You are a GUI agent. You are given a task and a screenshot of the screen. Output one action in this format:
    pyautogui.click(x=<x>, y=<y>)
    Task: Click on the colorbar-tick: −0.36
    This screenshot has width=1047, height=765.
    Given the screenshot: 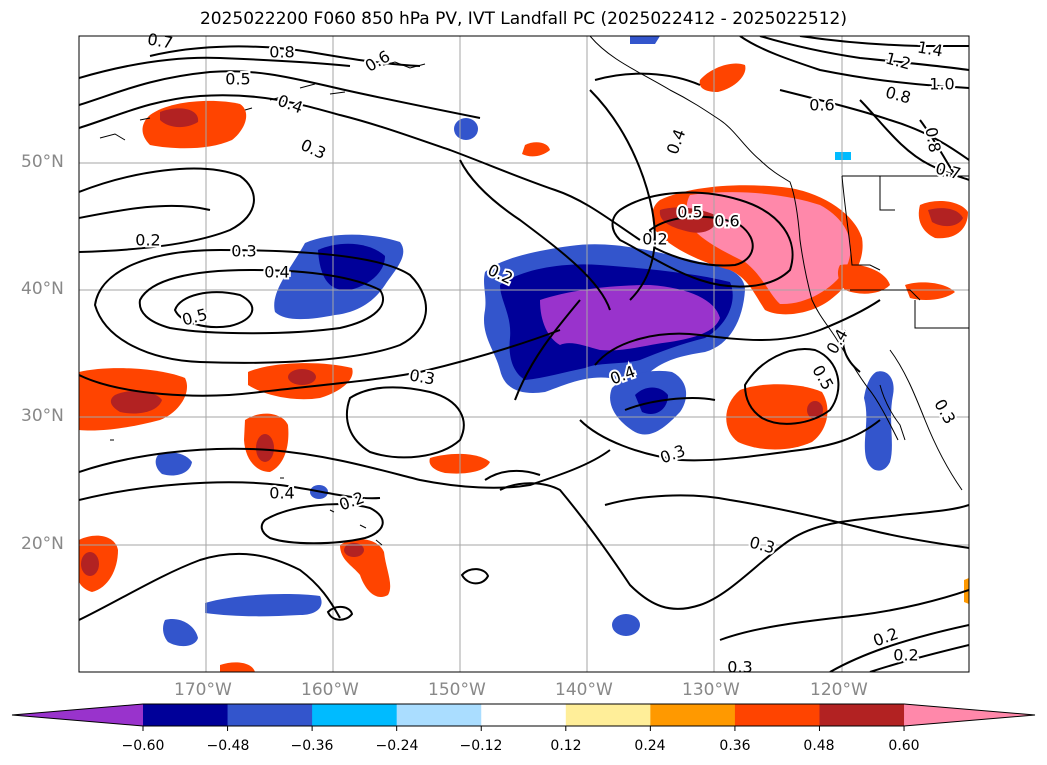 What is the action you would take?
    pyautogui.click(x=312, y=746)
    